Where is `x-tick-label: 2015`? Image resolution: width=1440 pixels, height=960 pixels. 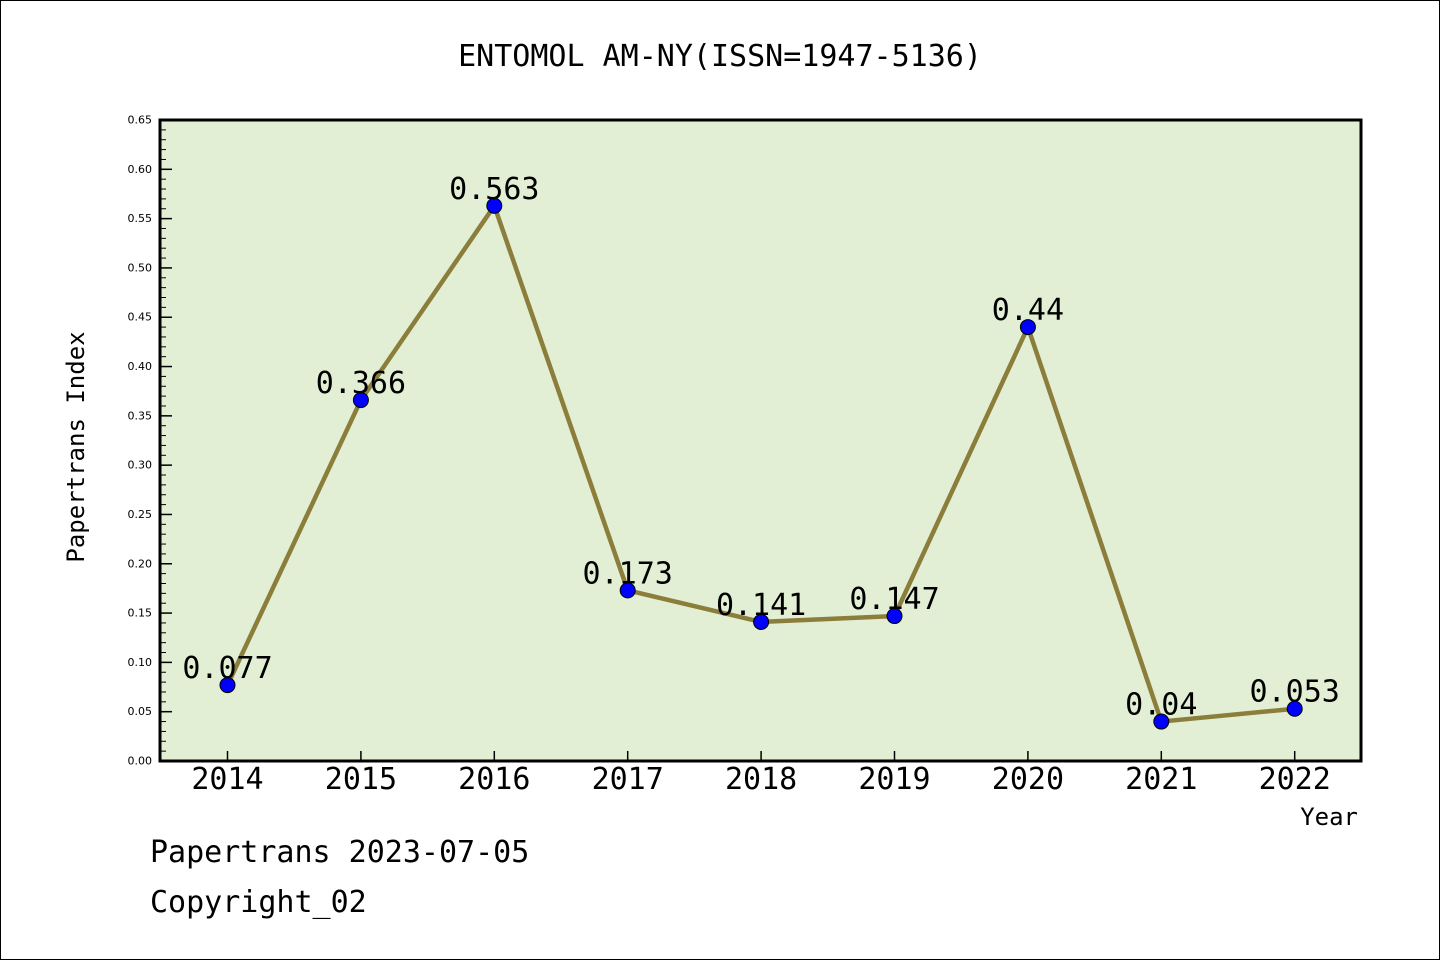
x-tick-label: 2015 is located at coordinates (361, 779).